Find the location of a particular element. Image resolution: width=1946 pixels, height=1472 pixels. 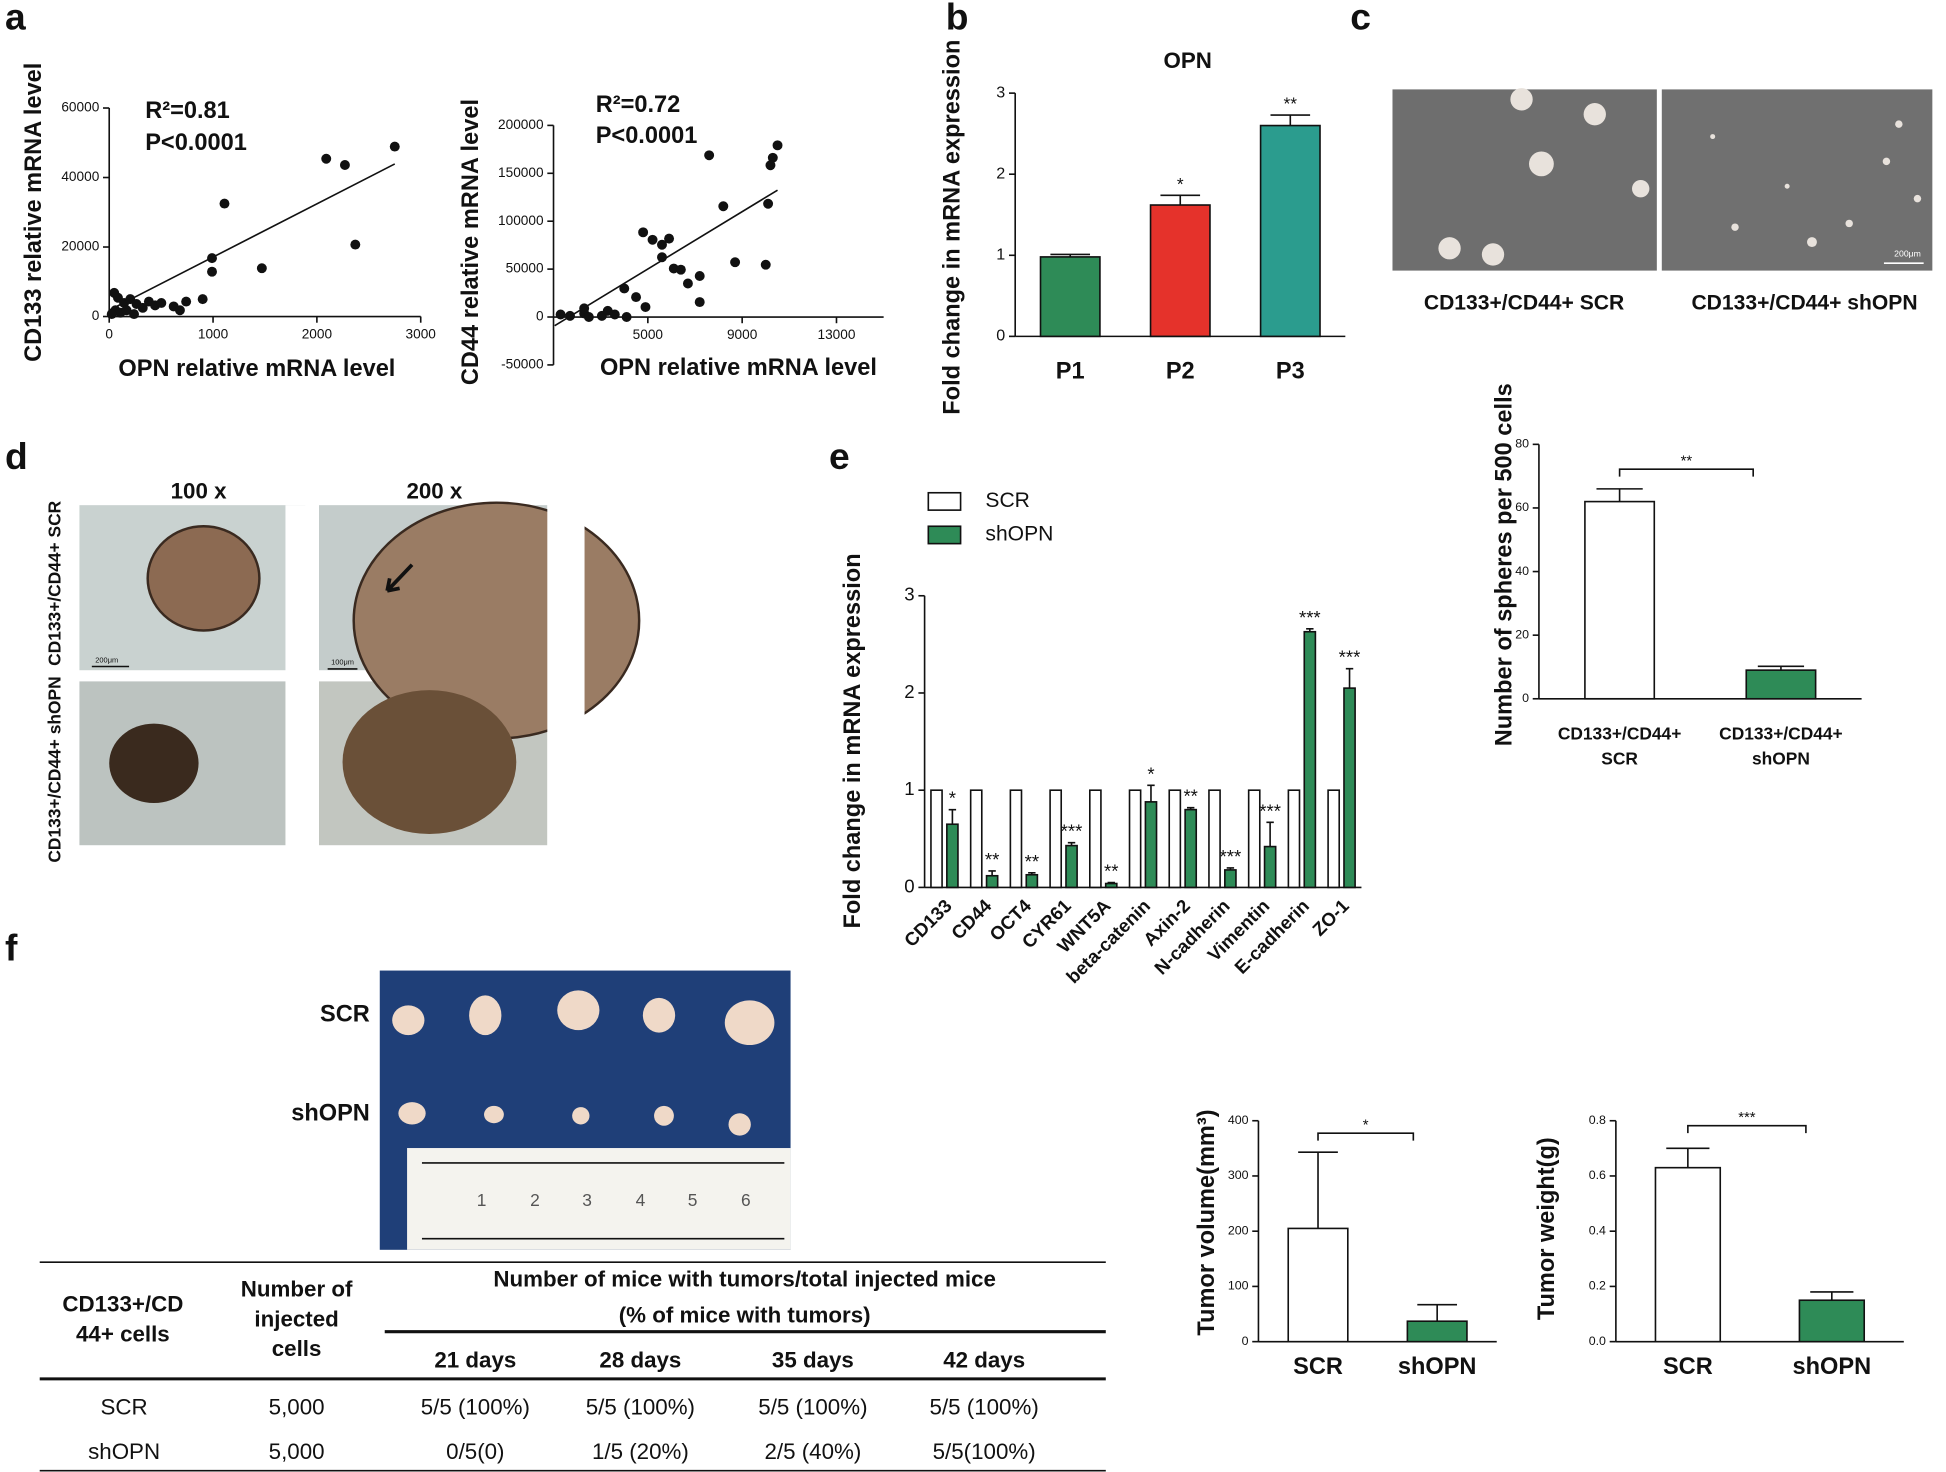

table-header: 28 days is located at coordinates (640, 1359).